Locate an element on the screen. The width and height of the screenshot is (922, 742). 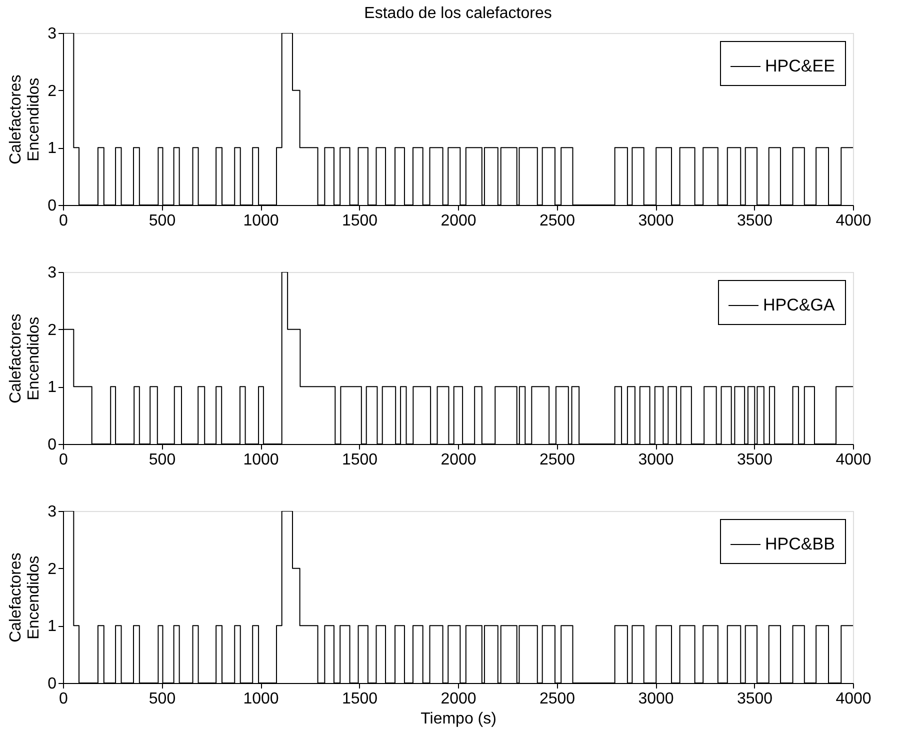
x-axis-title: Tiempo (s) is located at coordinates (458, 719).